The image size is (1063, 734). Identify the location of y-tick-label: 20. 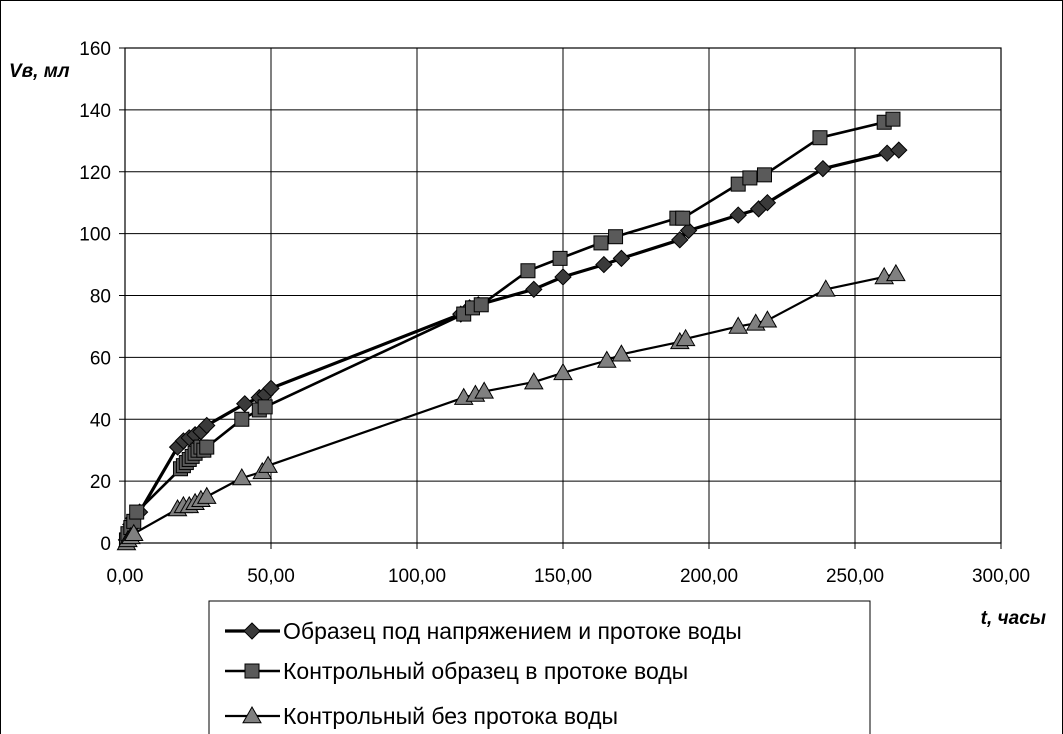
(100, 482).